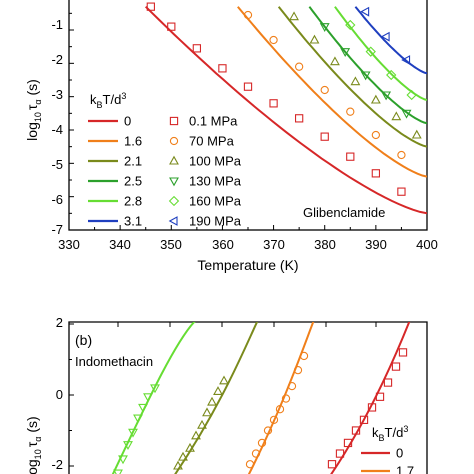 Image resolution: width=474 pixels, height=474 pixels. Describe the element at coordinates (33, 445) in the screenshot. I see `y-axis-title-b: log10τα (s)` at that location.